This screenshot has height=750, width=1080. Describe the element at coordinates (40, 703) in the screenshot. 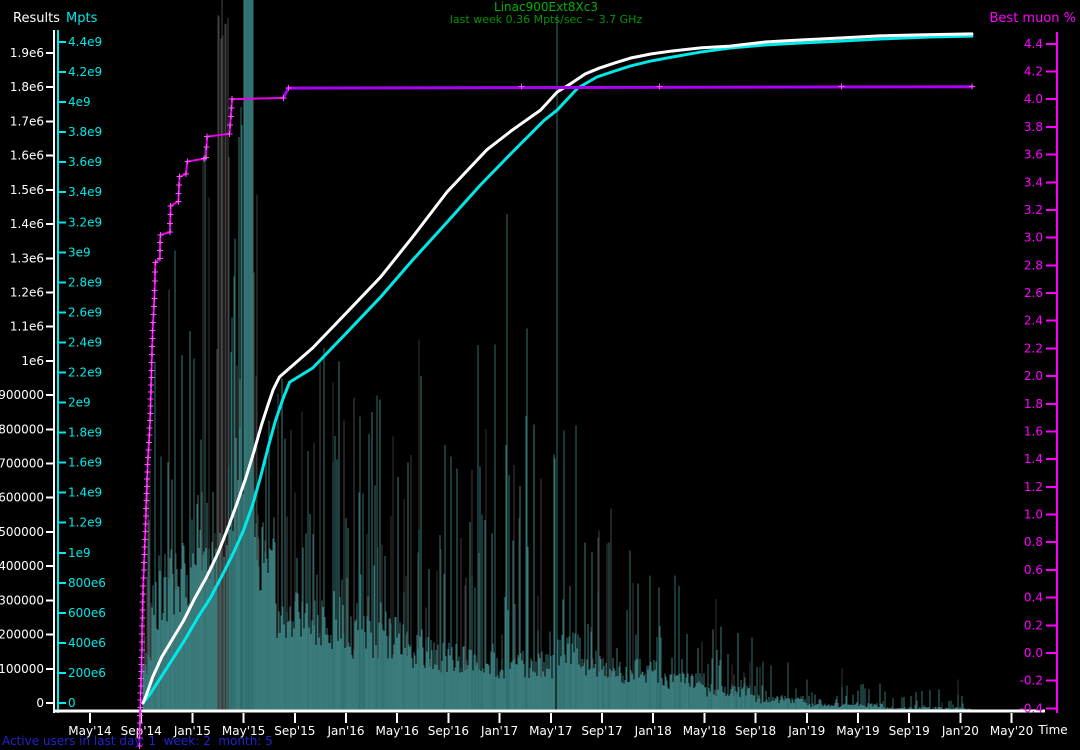

I see `results-axis-tick-label: 0` at that location.